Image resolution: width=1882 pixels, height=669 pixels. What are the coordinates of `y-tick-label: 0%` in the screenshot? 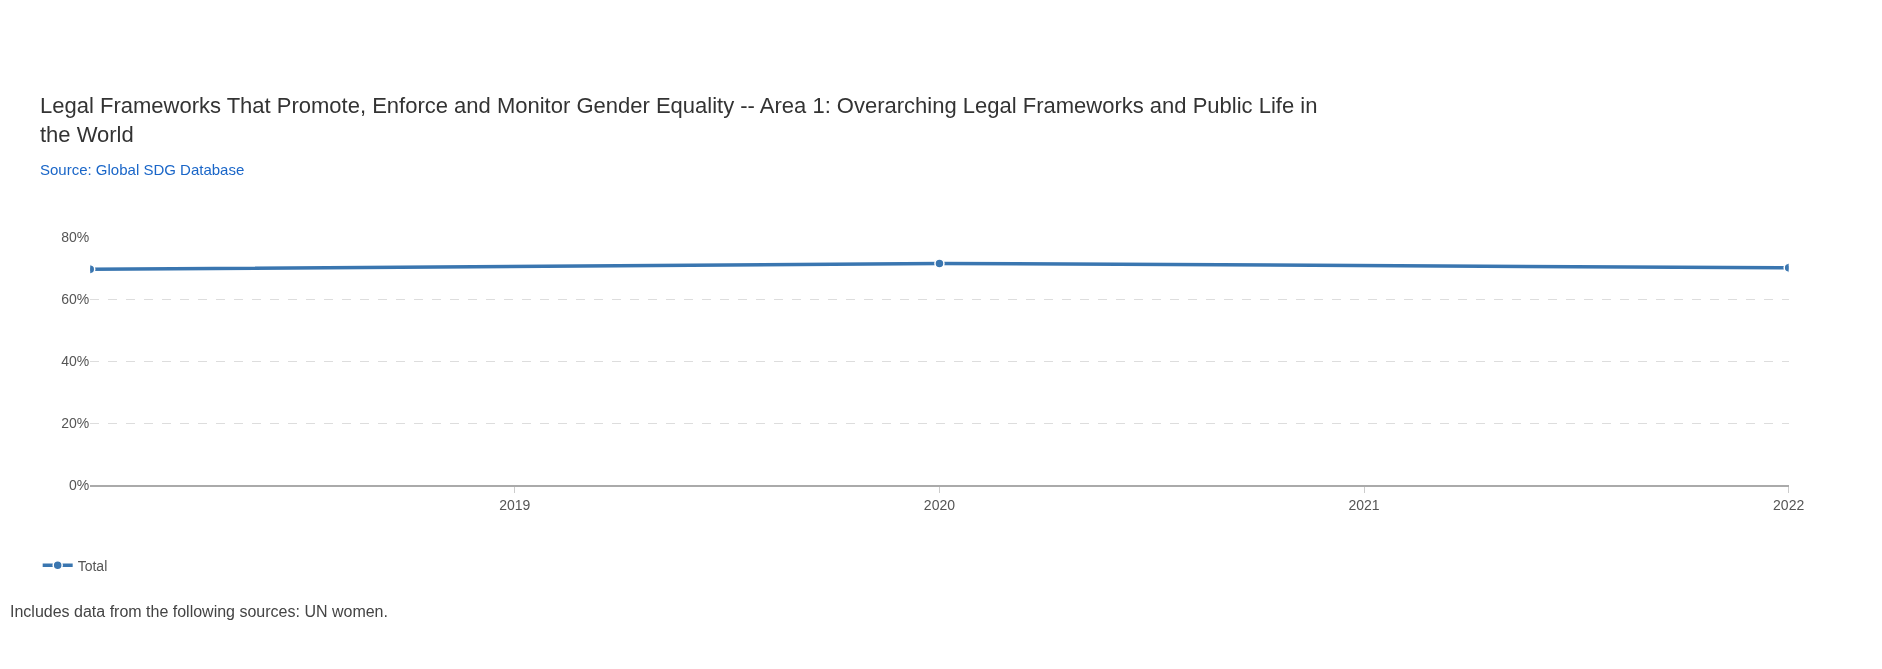 It's located at (79, 485).